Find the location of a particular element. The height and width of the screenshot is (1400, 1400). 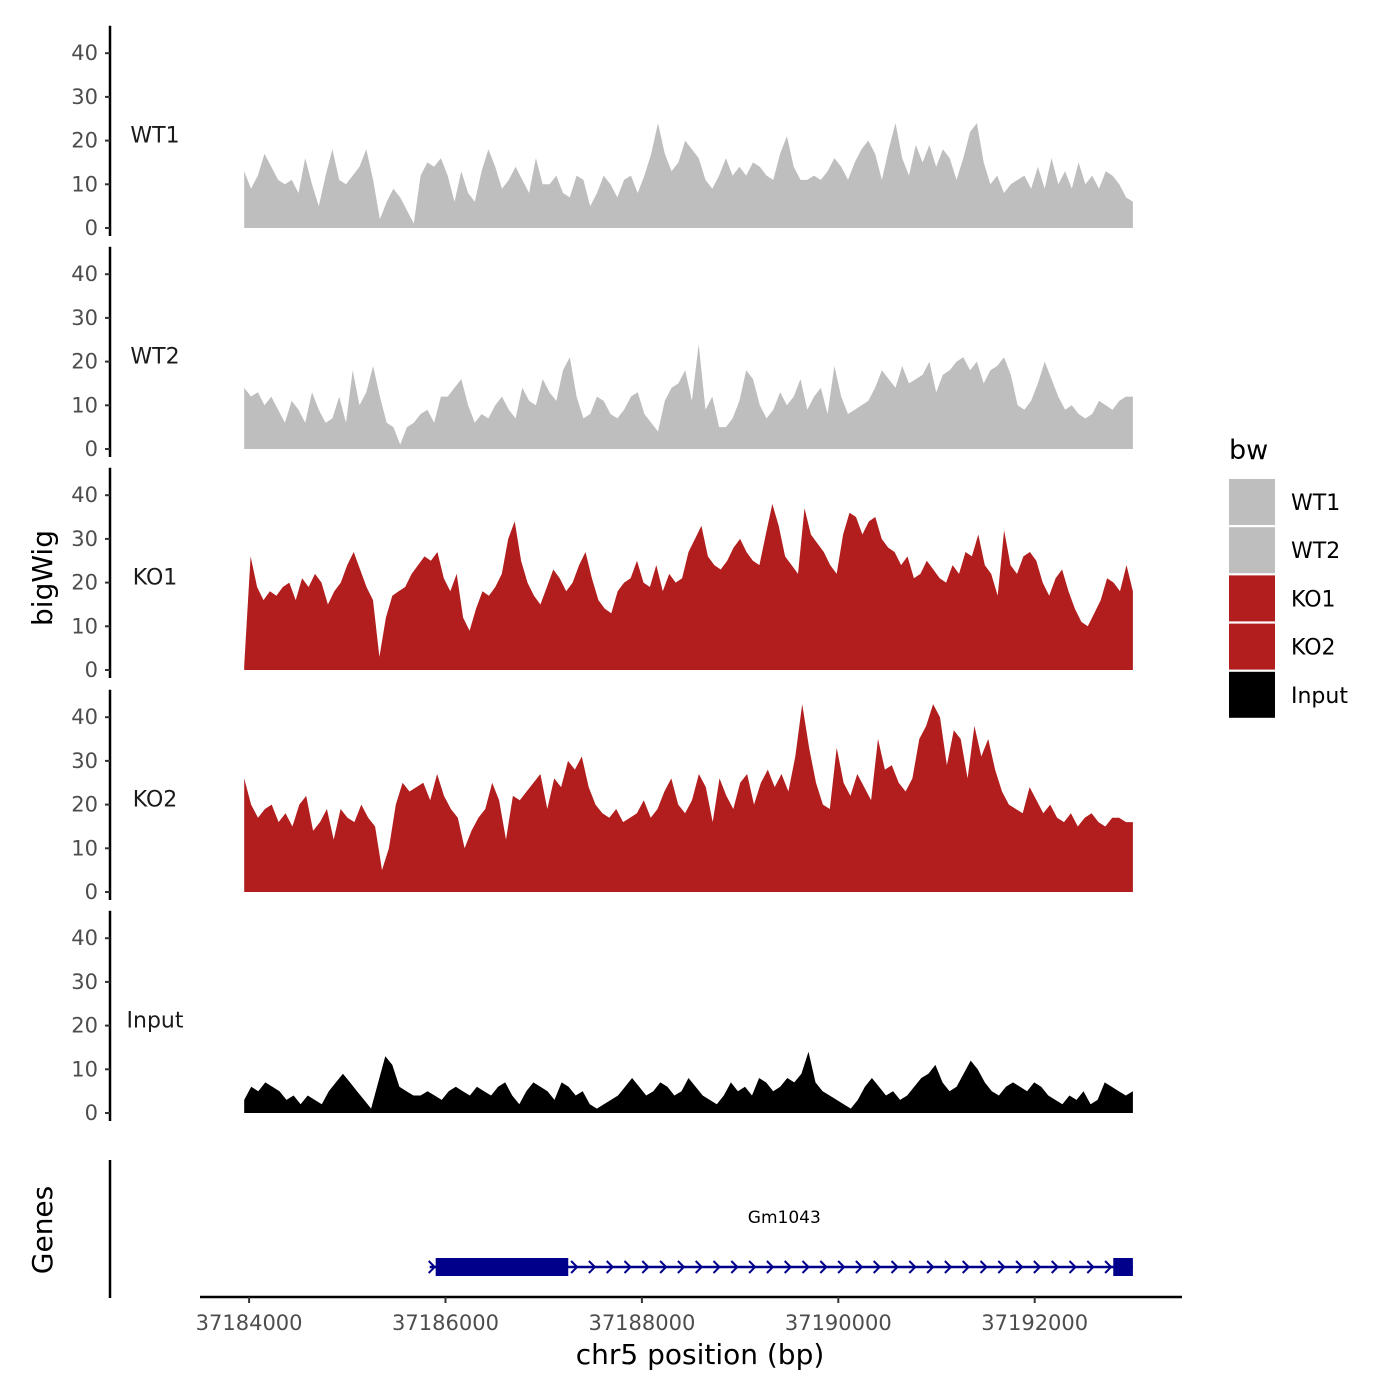

x-tick-label: 37186000 is located at coordinates (445, 1323).